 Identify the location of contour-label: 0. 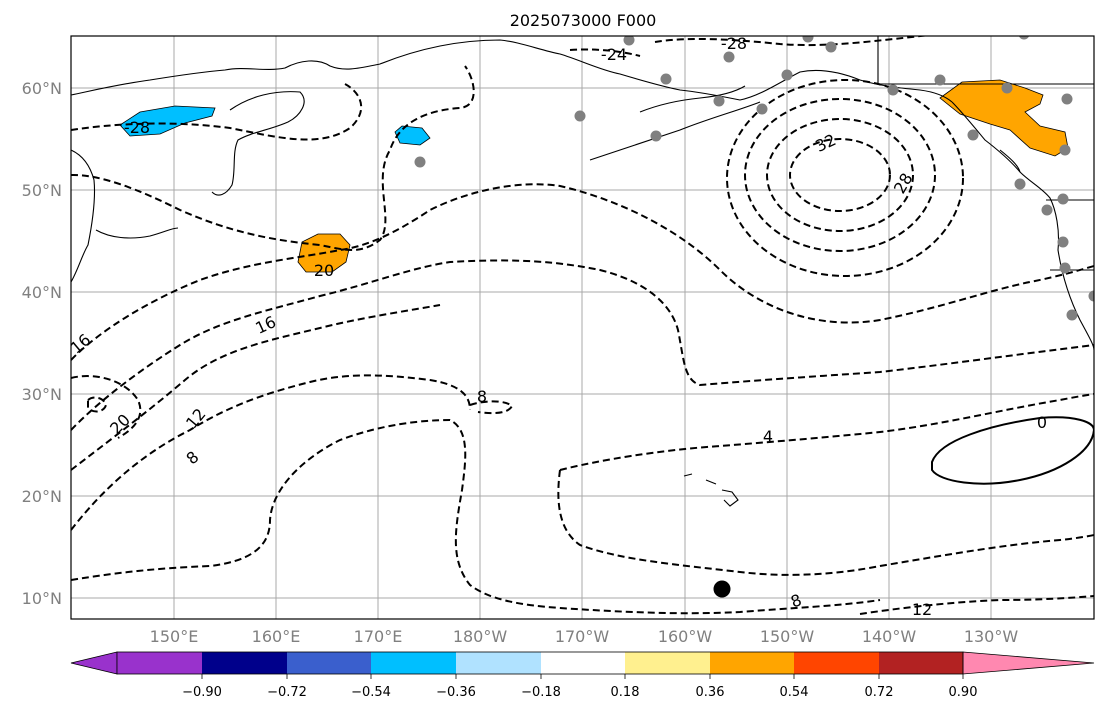
(1042, 422).